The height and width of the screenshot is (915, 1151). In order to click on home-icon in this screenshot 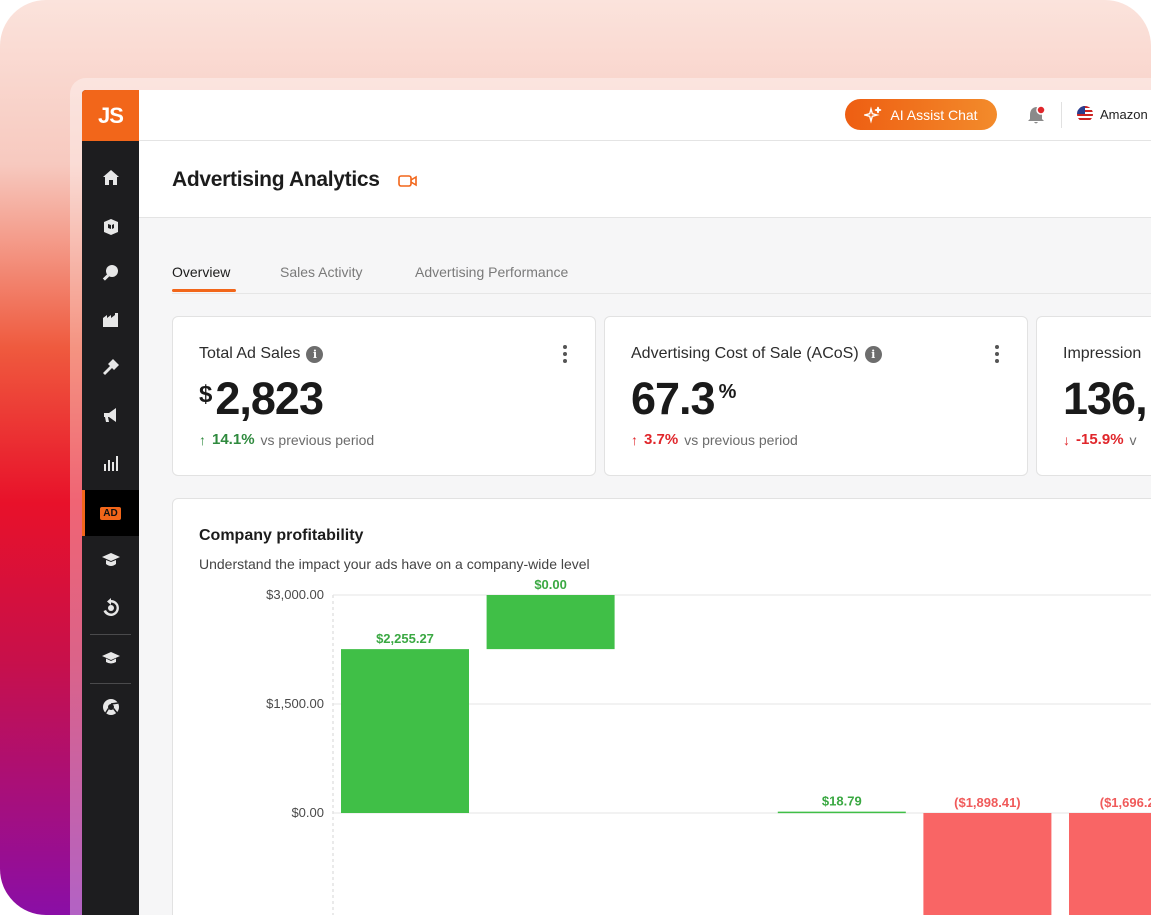, I will do `click(110, 177)`.